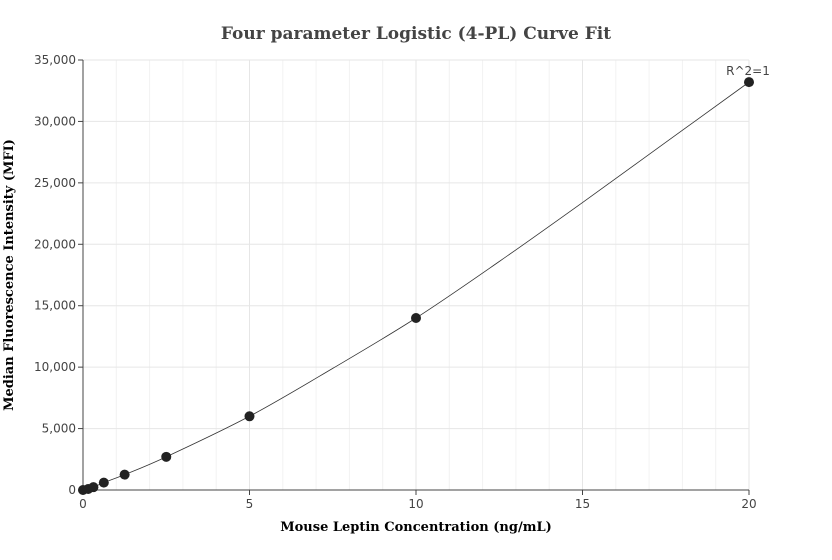  What do you see at coordinates (83, 504) in the screenshot?
I see `x-tick-label: 0` at bounding box center [83, 504].